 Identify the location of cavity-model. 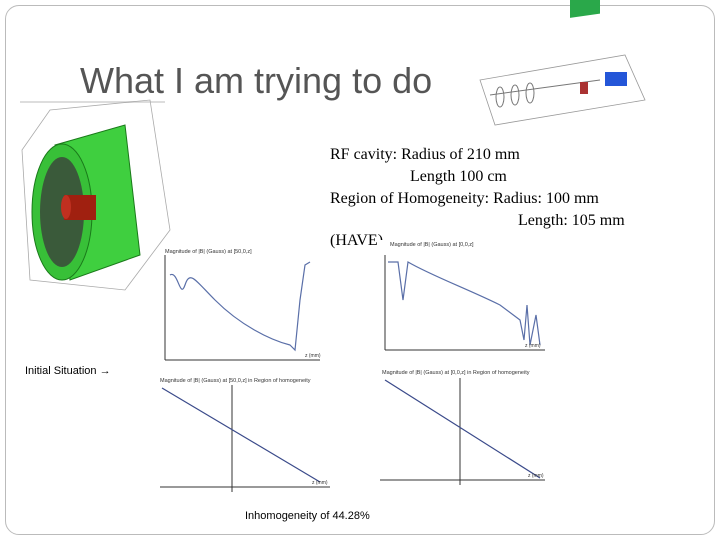
(96, 195).